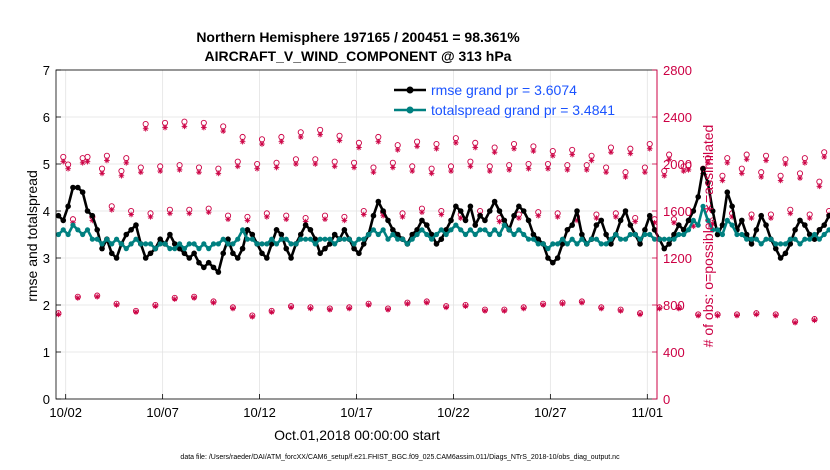 This screenshot has height=470, width=830. Describe the element at coordinates (550, 412) in the screenshot. I see `x-tick-label: 10/27` at that location.